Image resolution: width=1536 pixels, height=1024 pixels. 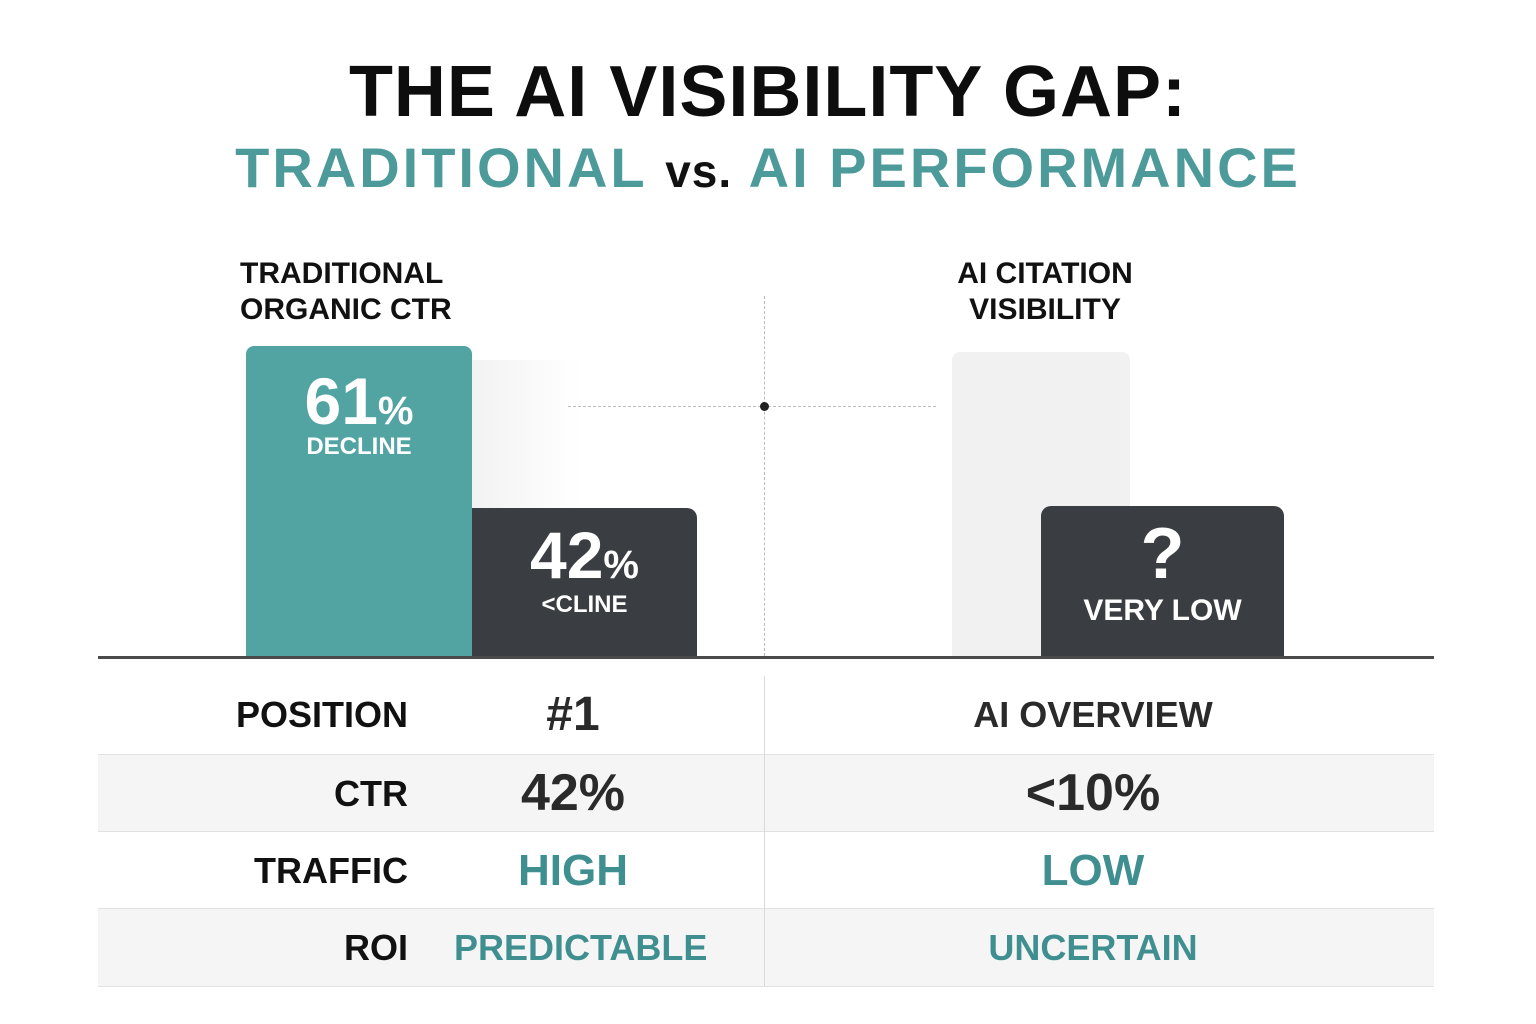 What do you see at coordinates (567, 555) in the screenshot?
I see `bar-value-42-number: 42` at bounding box center [567, 555].